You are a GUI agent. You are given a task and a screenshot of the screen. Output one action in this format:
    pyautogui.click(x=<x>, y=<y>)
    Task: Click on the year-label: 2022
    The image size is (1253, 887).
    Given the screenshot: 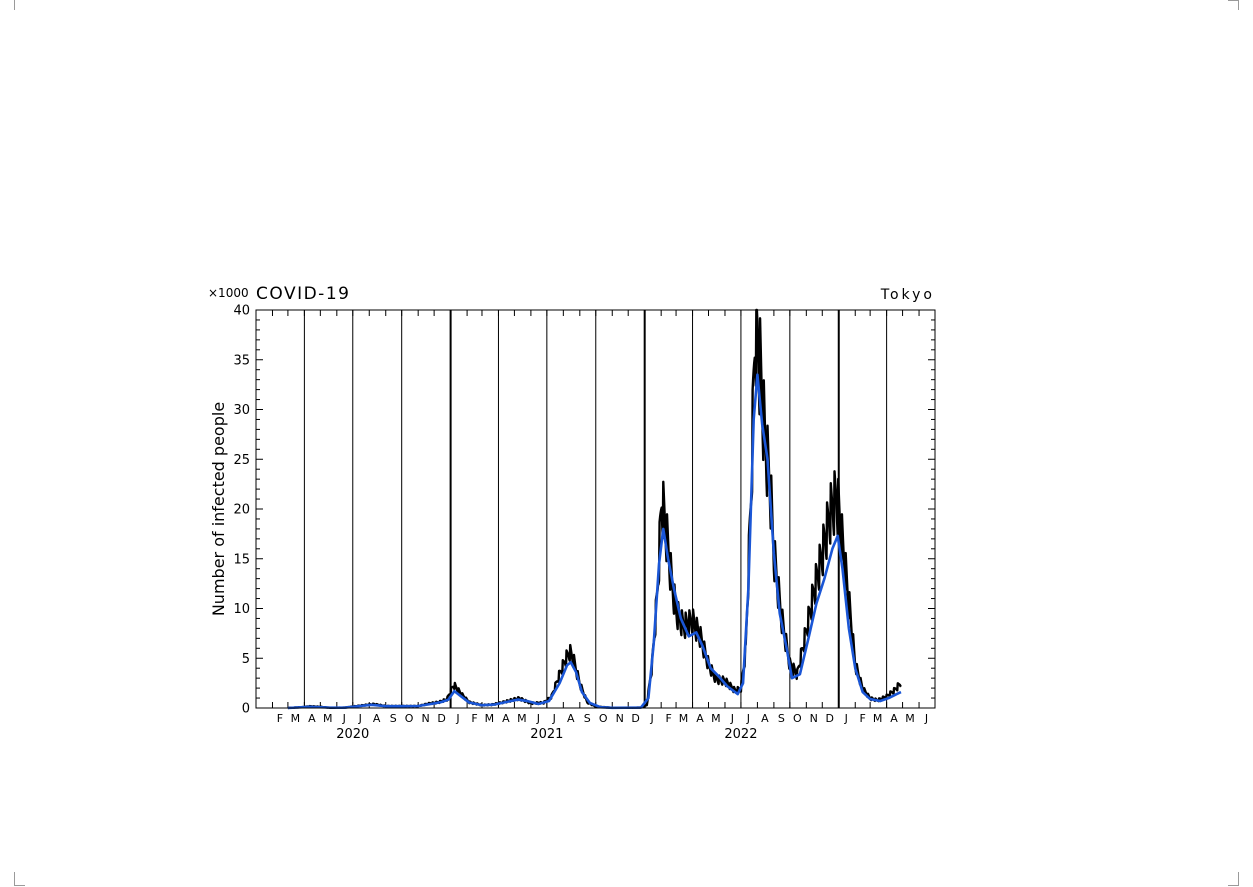 What is the action you would take?
    pyautogui.click(x=740, y=734)
    